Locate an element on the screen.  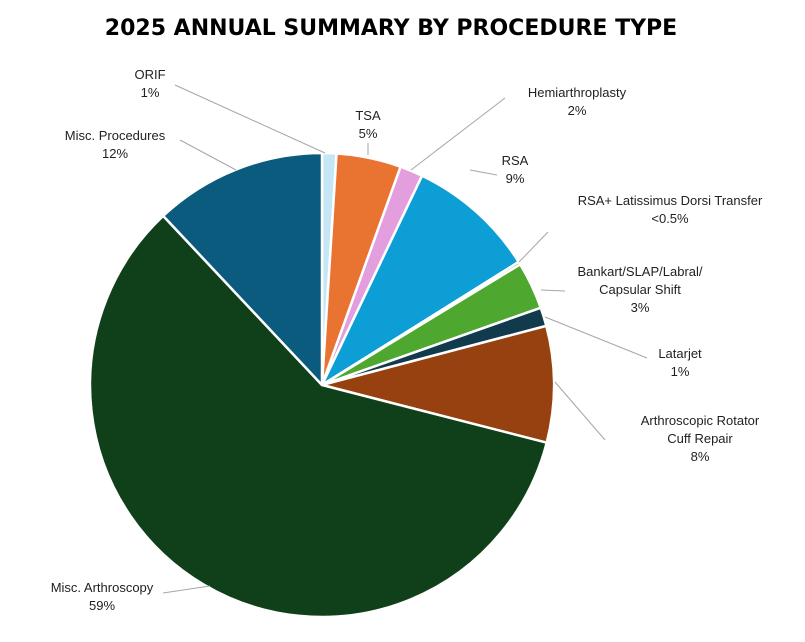
data-label-arthroscopic-rotator-cuff-repair: Arthroscopic Rotator Cuff Repair 8% is located at coordinates (700, 438).